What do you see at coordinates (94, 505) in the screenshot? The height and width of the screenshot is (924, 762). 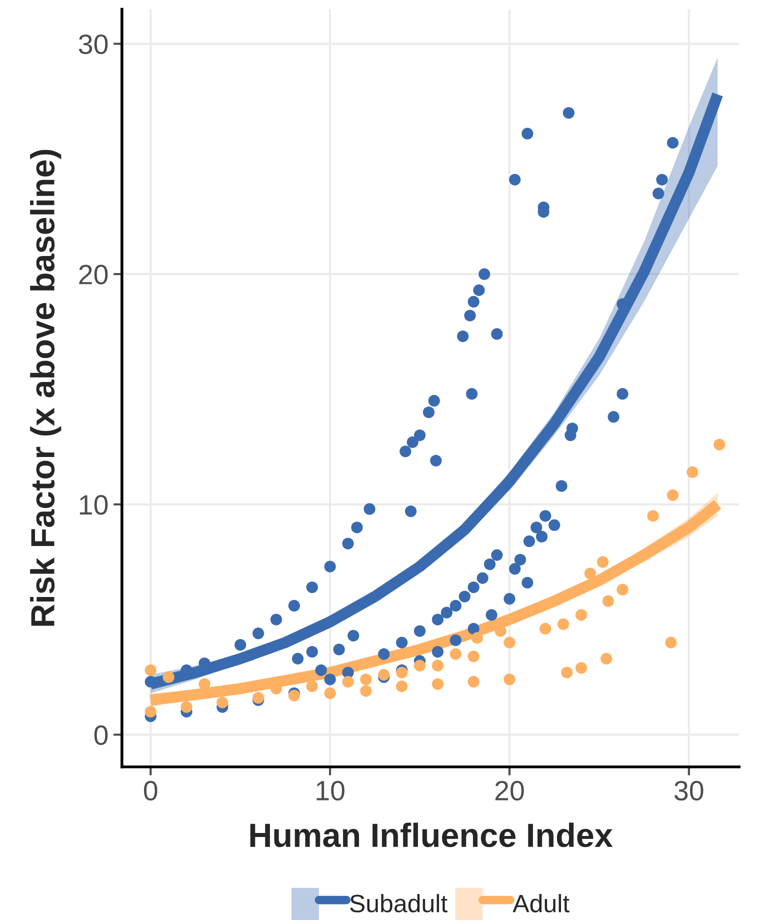 I see `y-tick-label: 10` at bounding box center [94, 505].